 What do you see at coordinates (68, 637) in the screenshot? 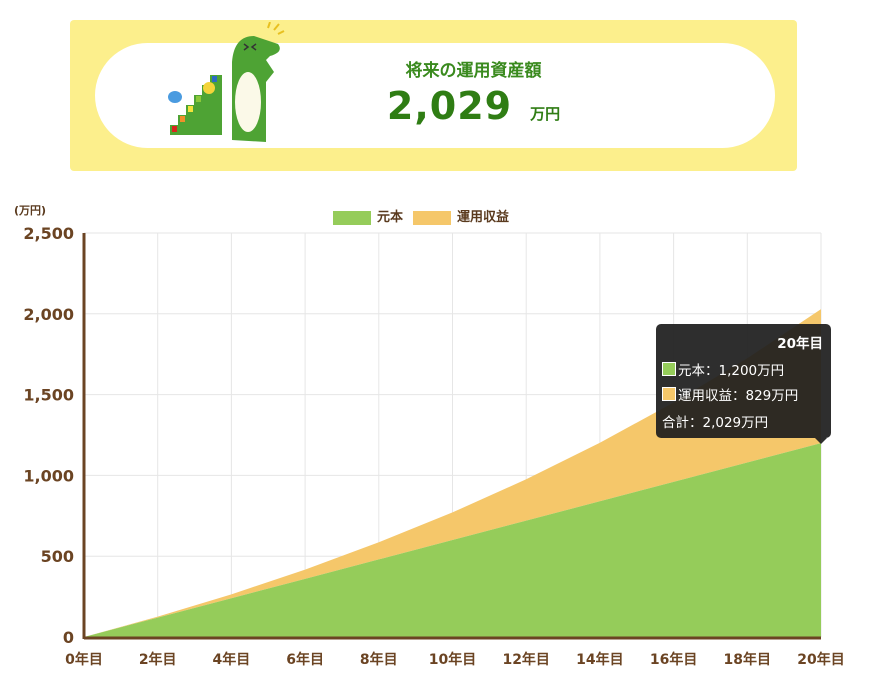
I see `y-tick-label: 0` at bounding box center [68, 637].